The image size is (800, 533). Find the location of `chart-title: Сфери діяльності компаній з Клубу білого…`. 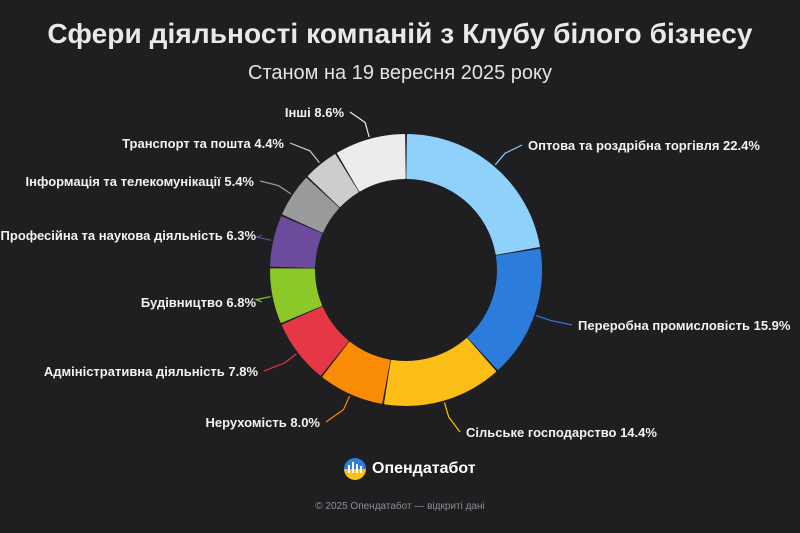

chart-title: Сфери діяльності компаній з Клубу білого… is located at coordinates (400, 33).